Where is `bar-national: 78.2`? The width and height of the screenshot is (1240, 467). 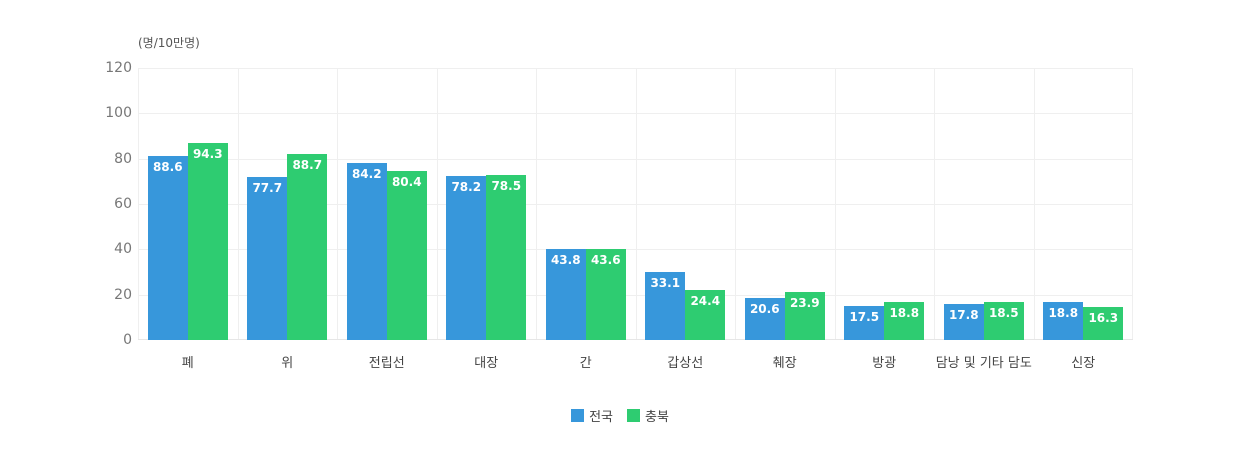
bar-national: 78.2 is located at coordinates (466, 258).